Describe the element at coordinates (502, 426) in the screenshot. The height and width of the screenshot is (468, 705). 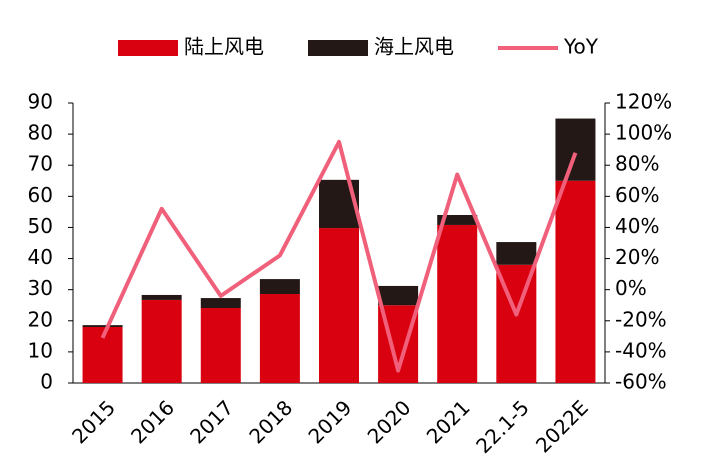
I see `x-tick-label: 22.1-5` at that location.